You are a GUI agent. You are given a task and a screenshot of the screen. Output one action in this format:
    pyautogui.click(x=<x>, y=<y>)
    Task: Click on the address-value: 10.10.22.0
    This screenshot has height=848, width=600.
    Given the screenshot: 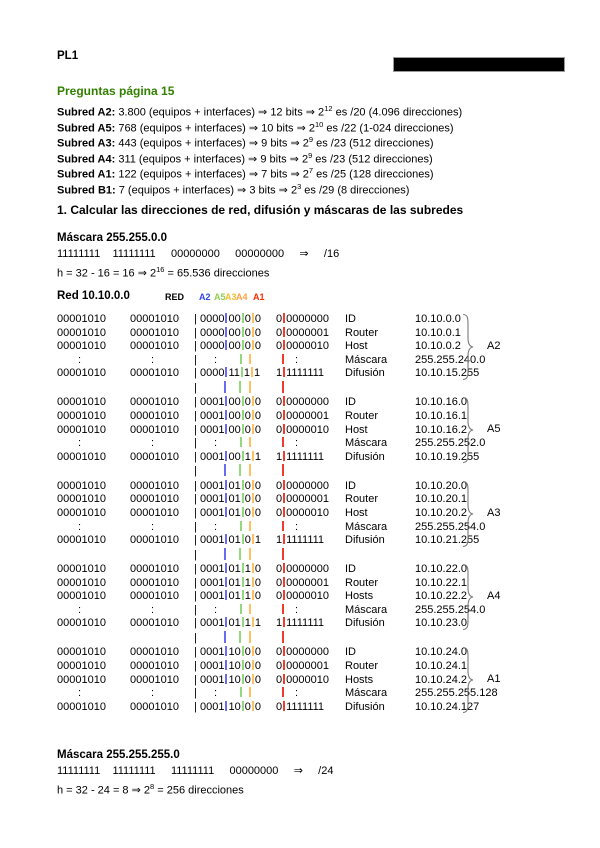 What is the action you would take?
    pyautogui.click(x=441, y=569)
    